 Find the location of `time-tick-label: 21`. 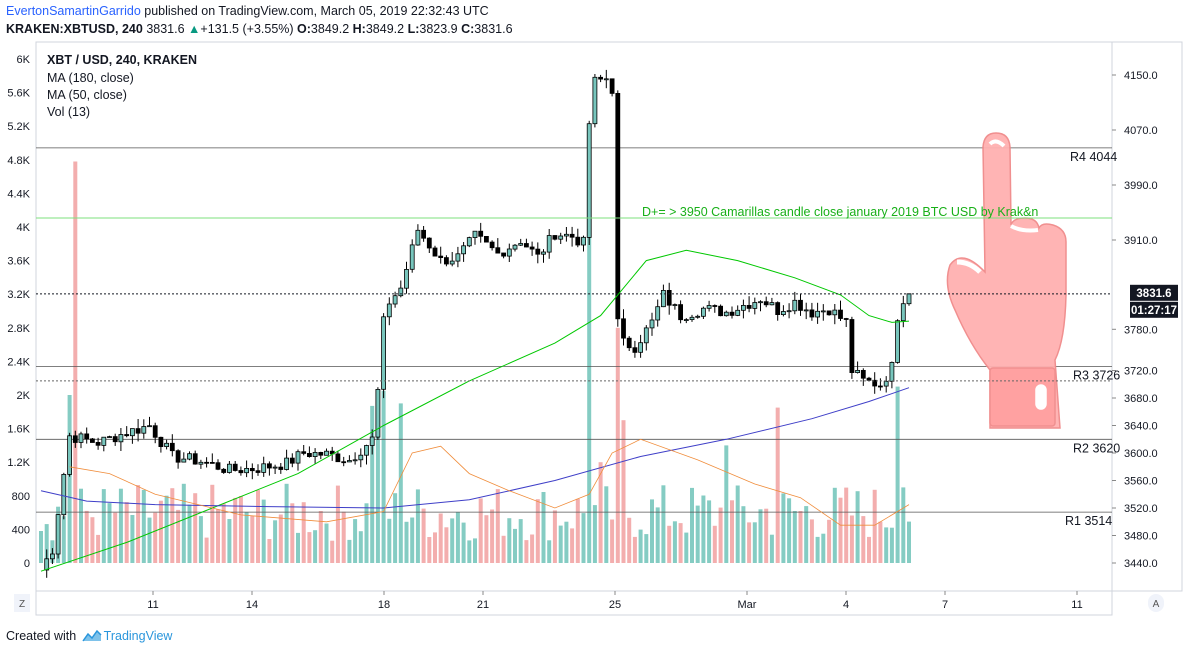

time-tick-label: 21 is located at coordinates (483, 605).